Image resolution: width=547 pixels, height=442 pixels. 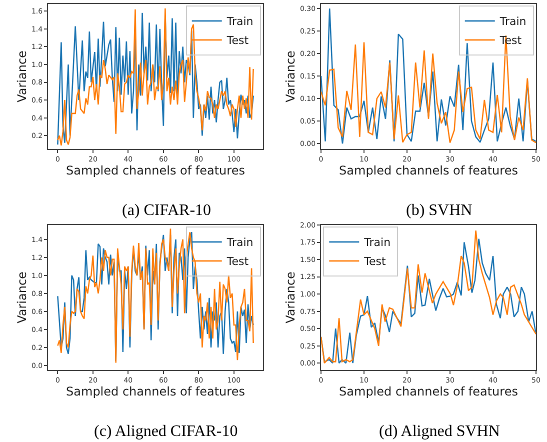 I want to click on text: (d) Aligned SVHN, so click(x=439, y=431).